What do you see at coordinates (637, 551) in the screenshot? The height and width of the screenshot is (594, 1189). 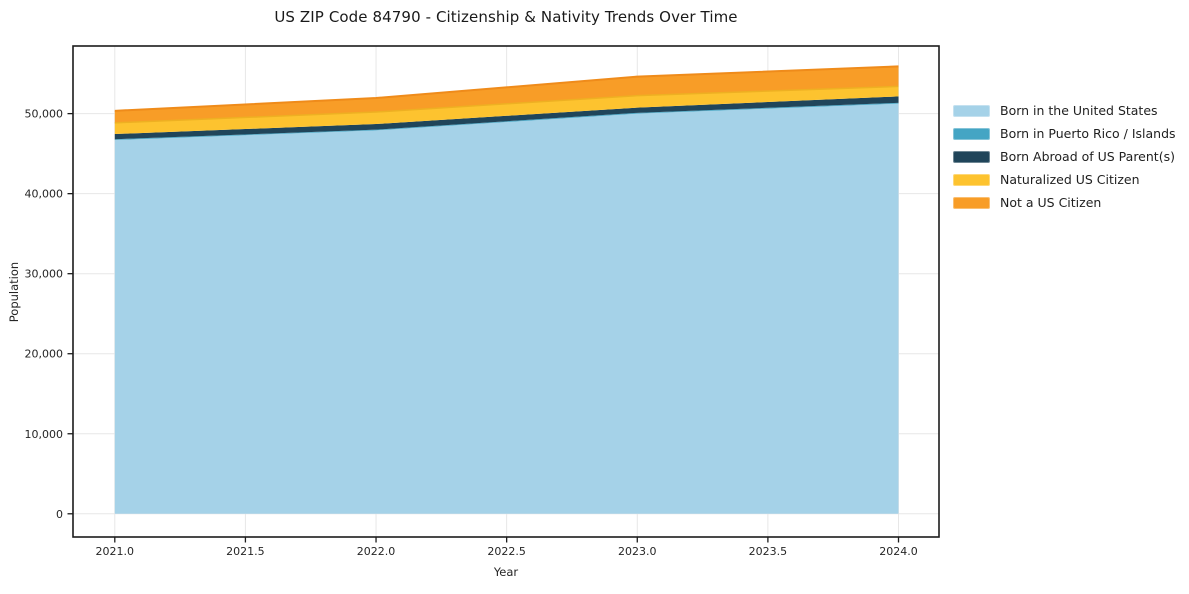 I see `x-tick-label: 2023.0` at bounding box center [637, 551].